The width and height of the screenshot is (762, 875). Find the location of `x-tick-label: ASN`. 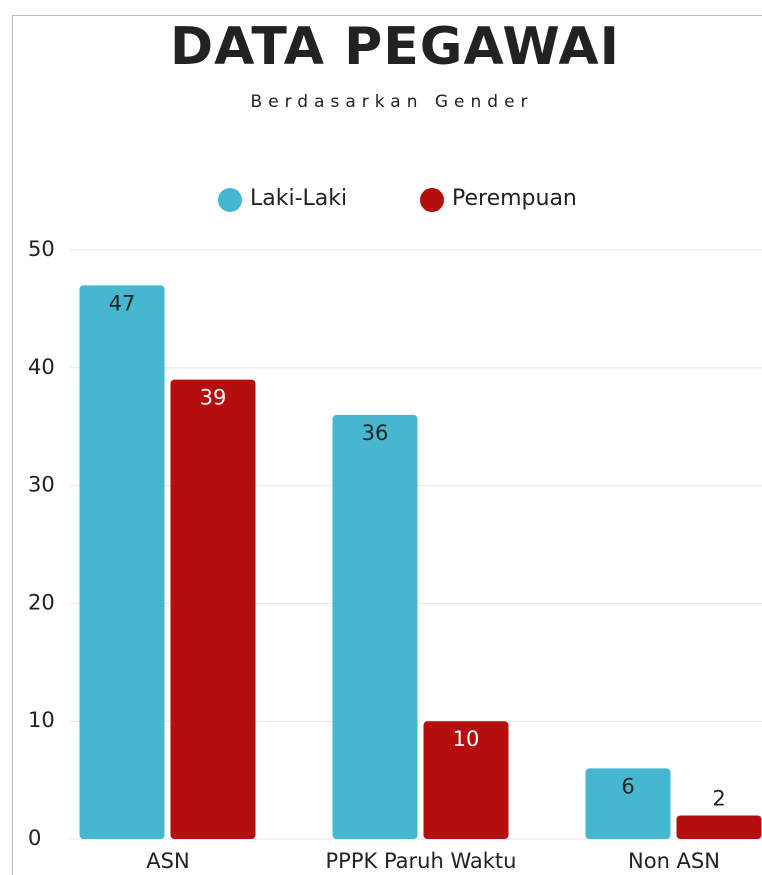

x-tick-label: ASN is located at coordinates (167, 861).